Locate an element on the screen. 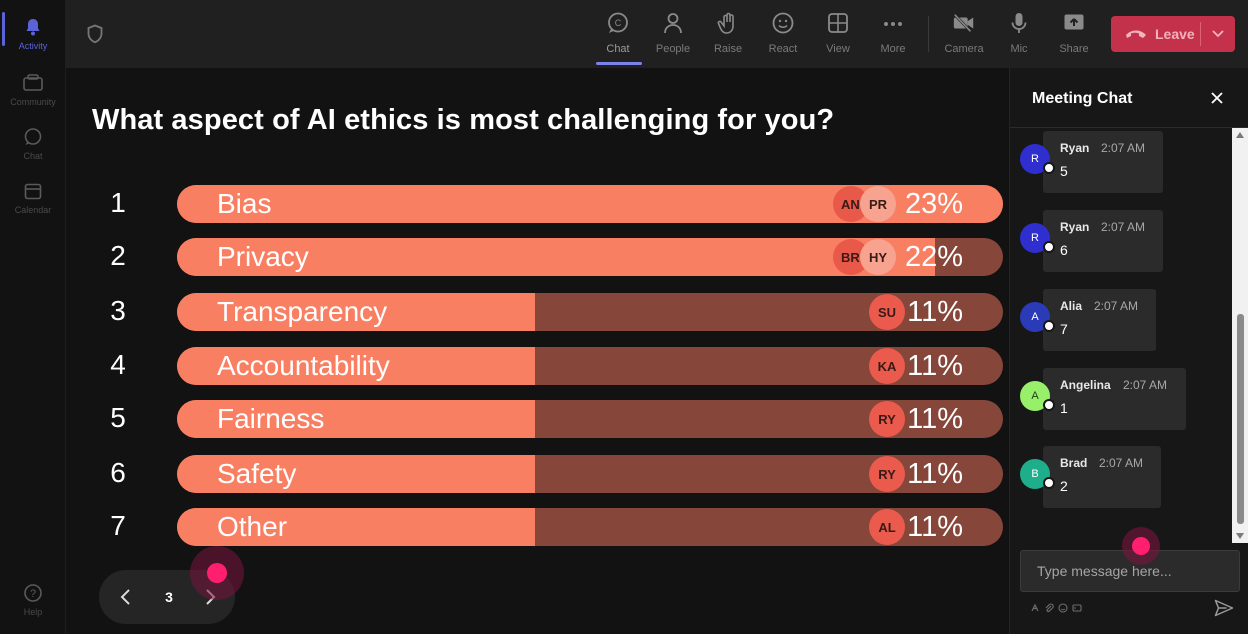 The height and width of the screenshot is (634, 1248). toolbar-item-label: Chat is located at coordinates (618, 49).